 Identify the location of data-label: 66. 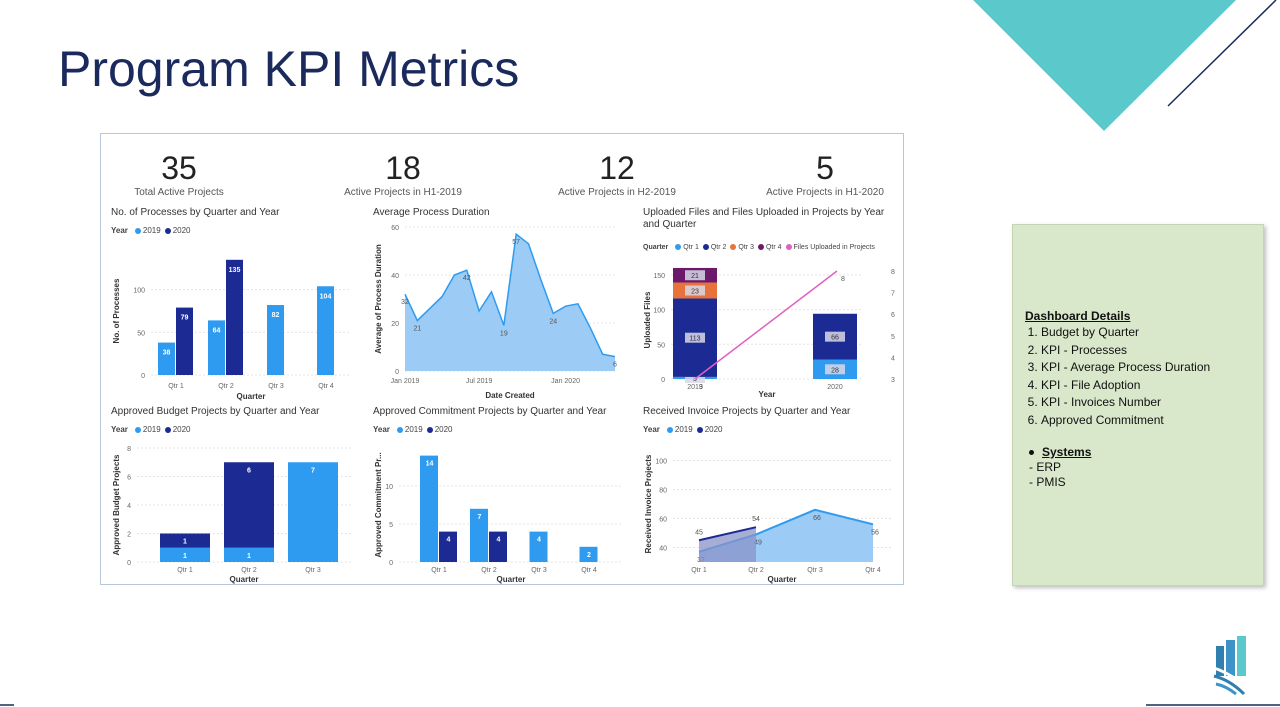
(817, 518).